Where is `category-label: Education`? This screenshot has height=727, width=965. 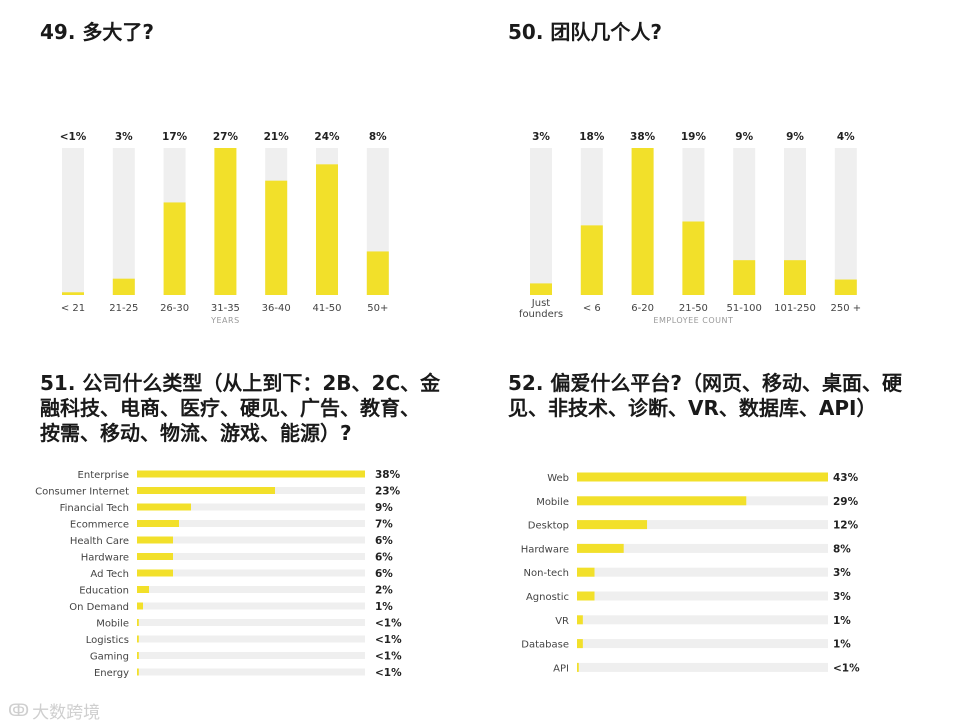
category-label: Education is located at coordinates (104, 591).